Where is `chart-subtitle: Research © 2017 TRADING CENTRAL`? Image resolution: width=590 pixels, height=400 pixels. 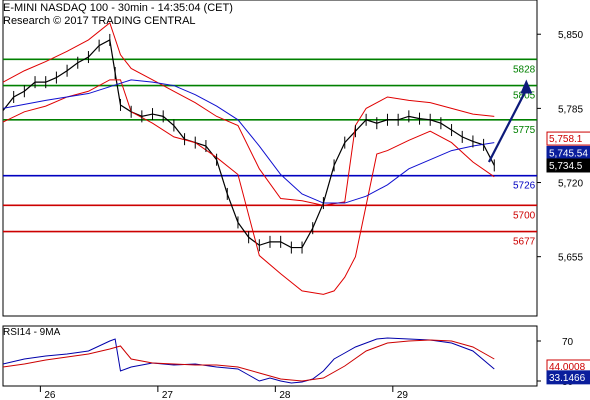 chart-subtitle: Research © 2017 TRADING CENTRAL is located at coordinates (99, 21).